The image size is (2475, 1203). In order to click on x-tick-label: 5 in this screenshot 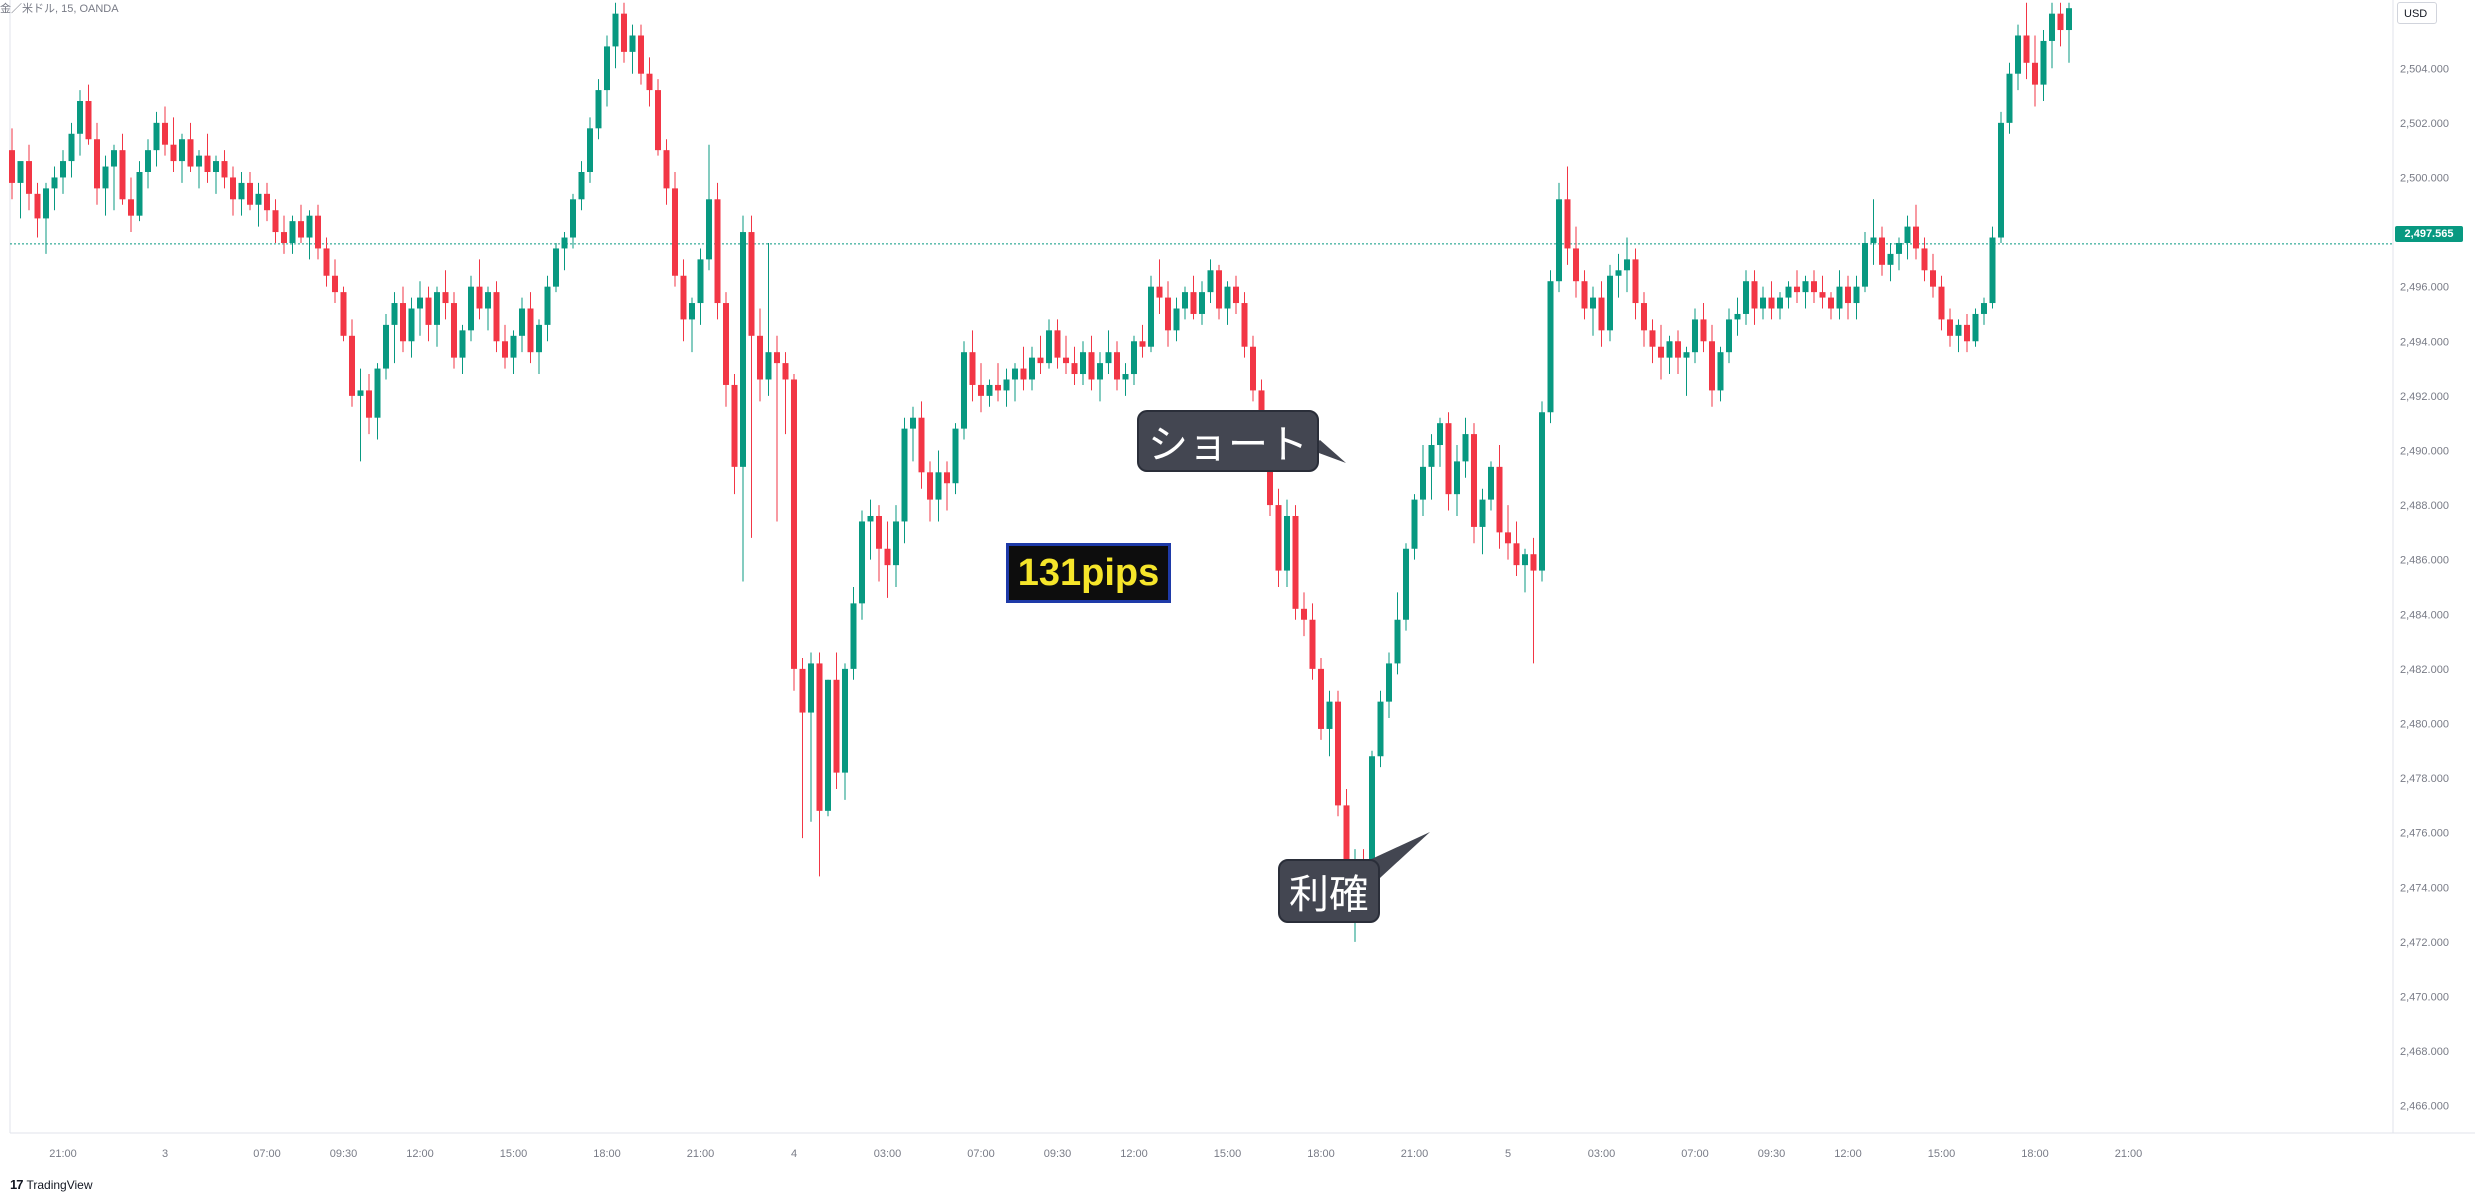, I will do `click(1508, 1154)`.